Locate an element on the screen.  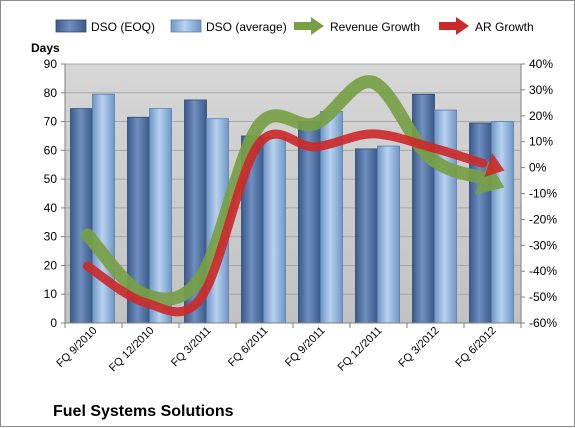
x-tick-label: FQ 6/2012 is located at coordinates (475, 347).